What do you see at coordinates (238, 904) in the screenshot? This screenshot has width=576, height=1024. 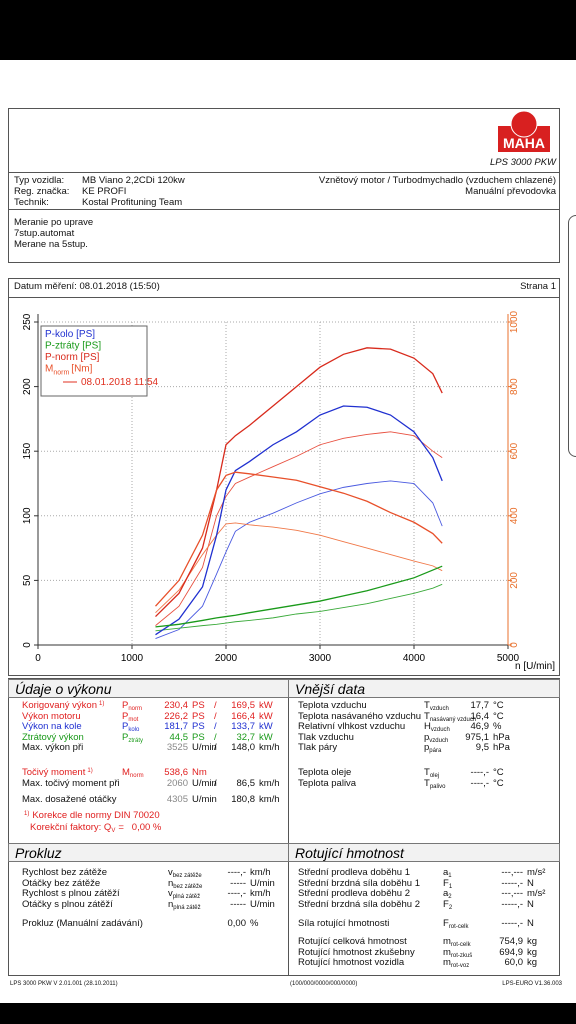 I see `value: -----` at bounding box center [238, 904].